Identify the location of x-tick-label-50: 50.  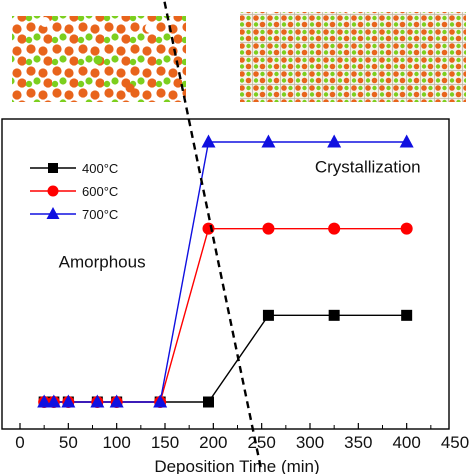
(68, 442).